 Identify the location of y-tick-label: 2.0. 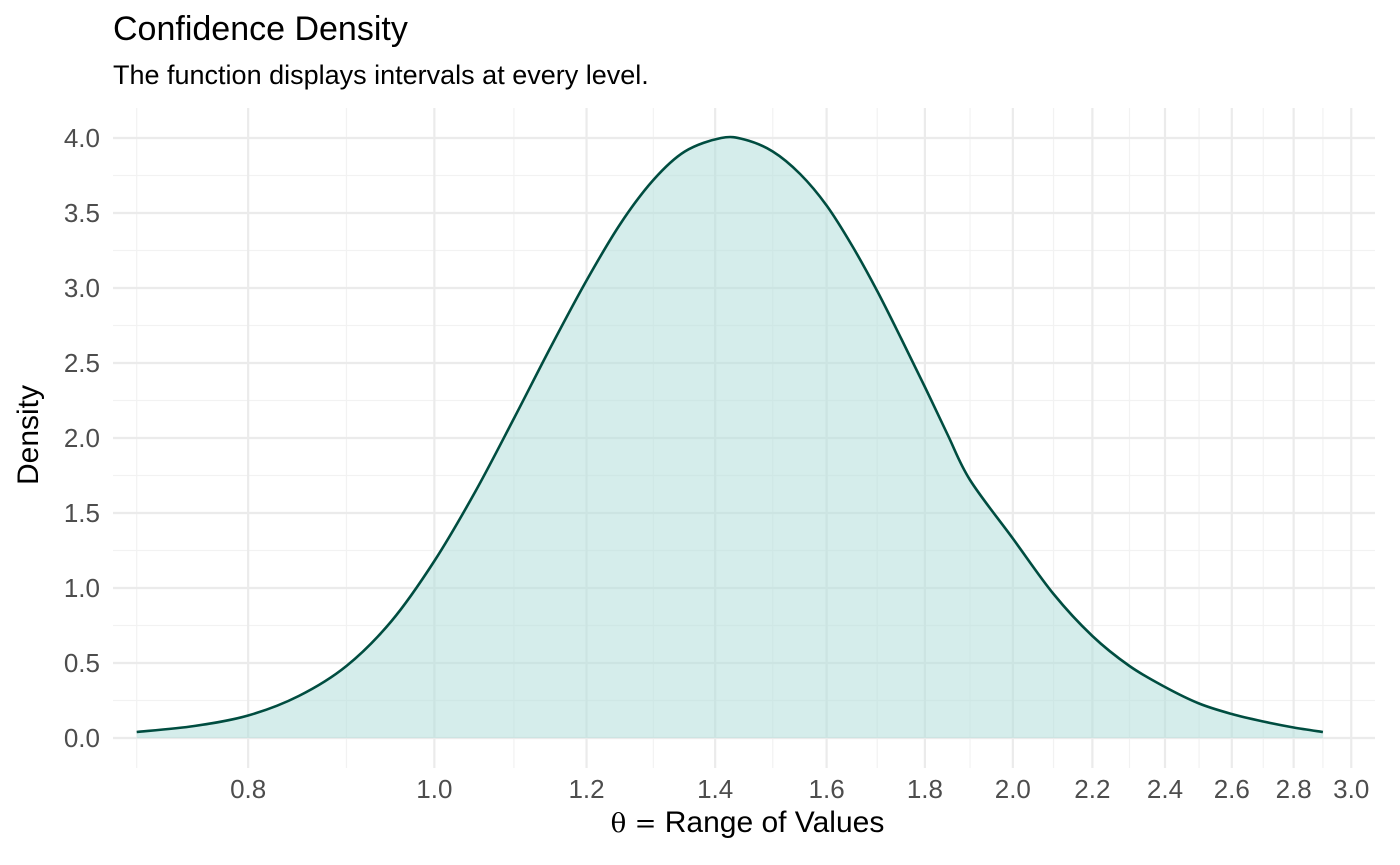
(82, 438).